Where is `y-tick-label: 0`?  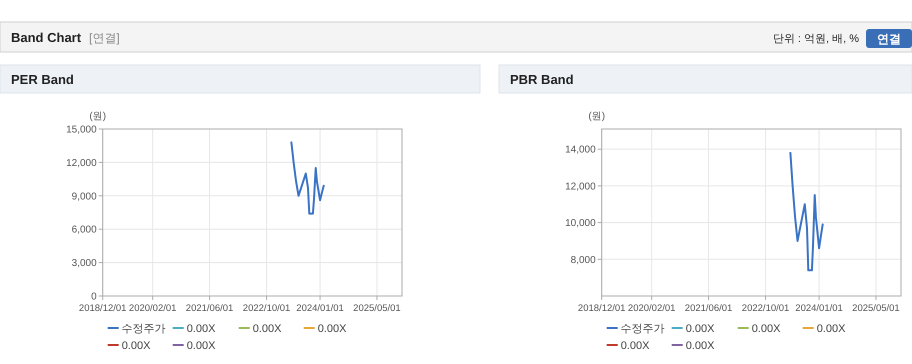 y-tick-label: 0 is located at coordinates (94, 297).